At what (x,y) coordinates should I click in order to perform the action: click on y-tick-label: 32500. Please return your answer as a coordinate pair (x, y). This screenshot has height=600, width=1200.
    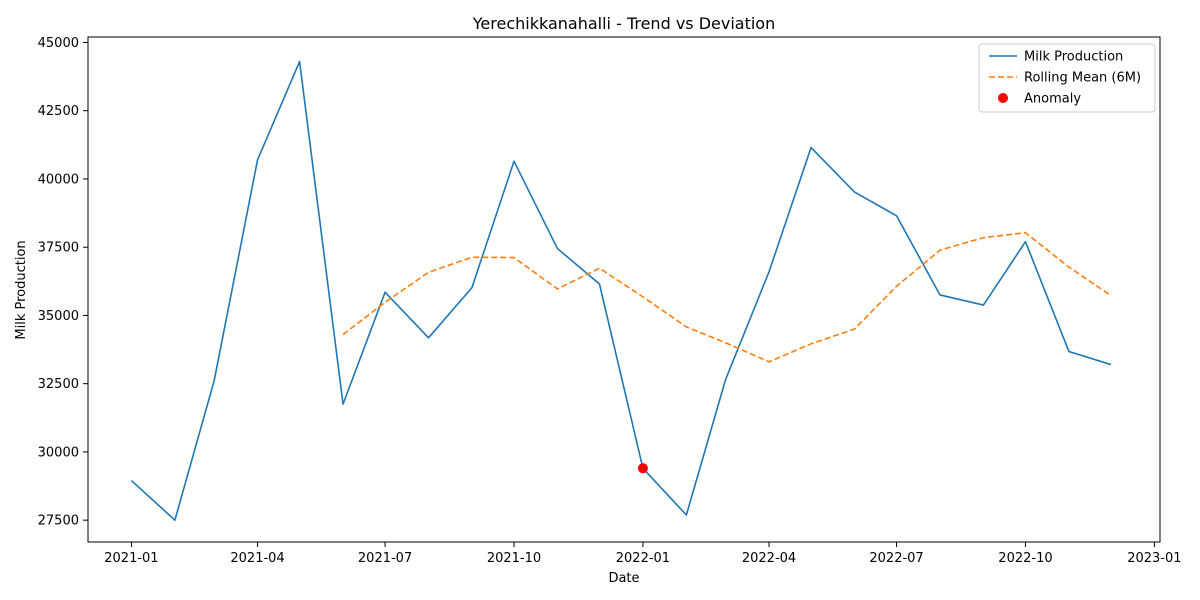
    Looking at the image, I should click on (58, 384).